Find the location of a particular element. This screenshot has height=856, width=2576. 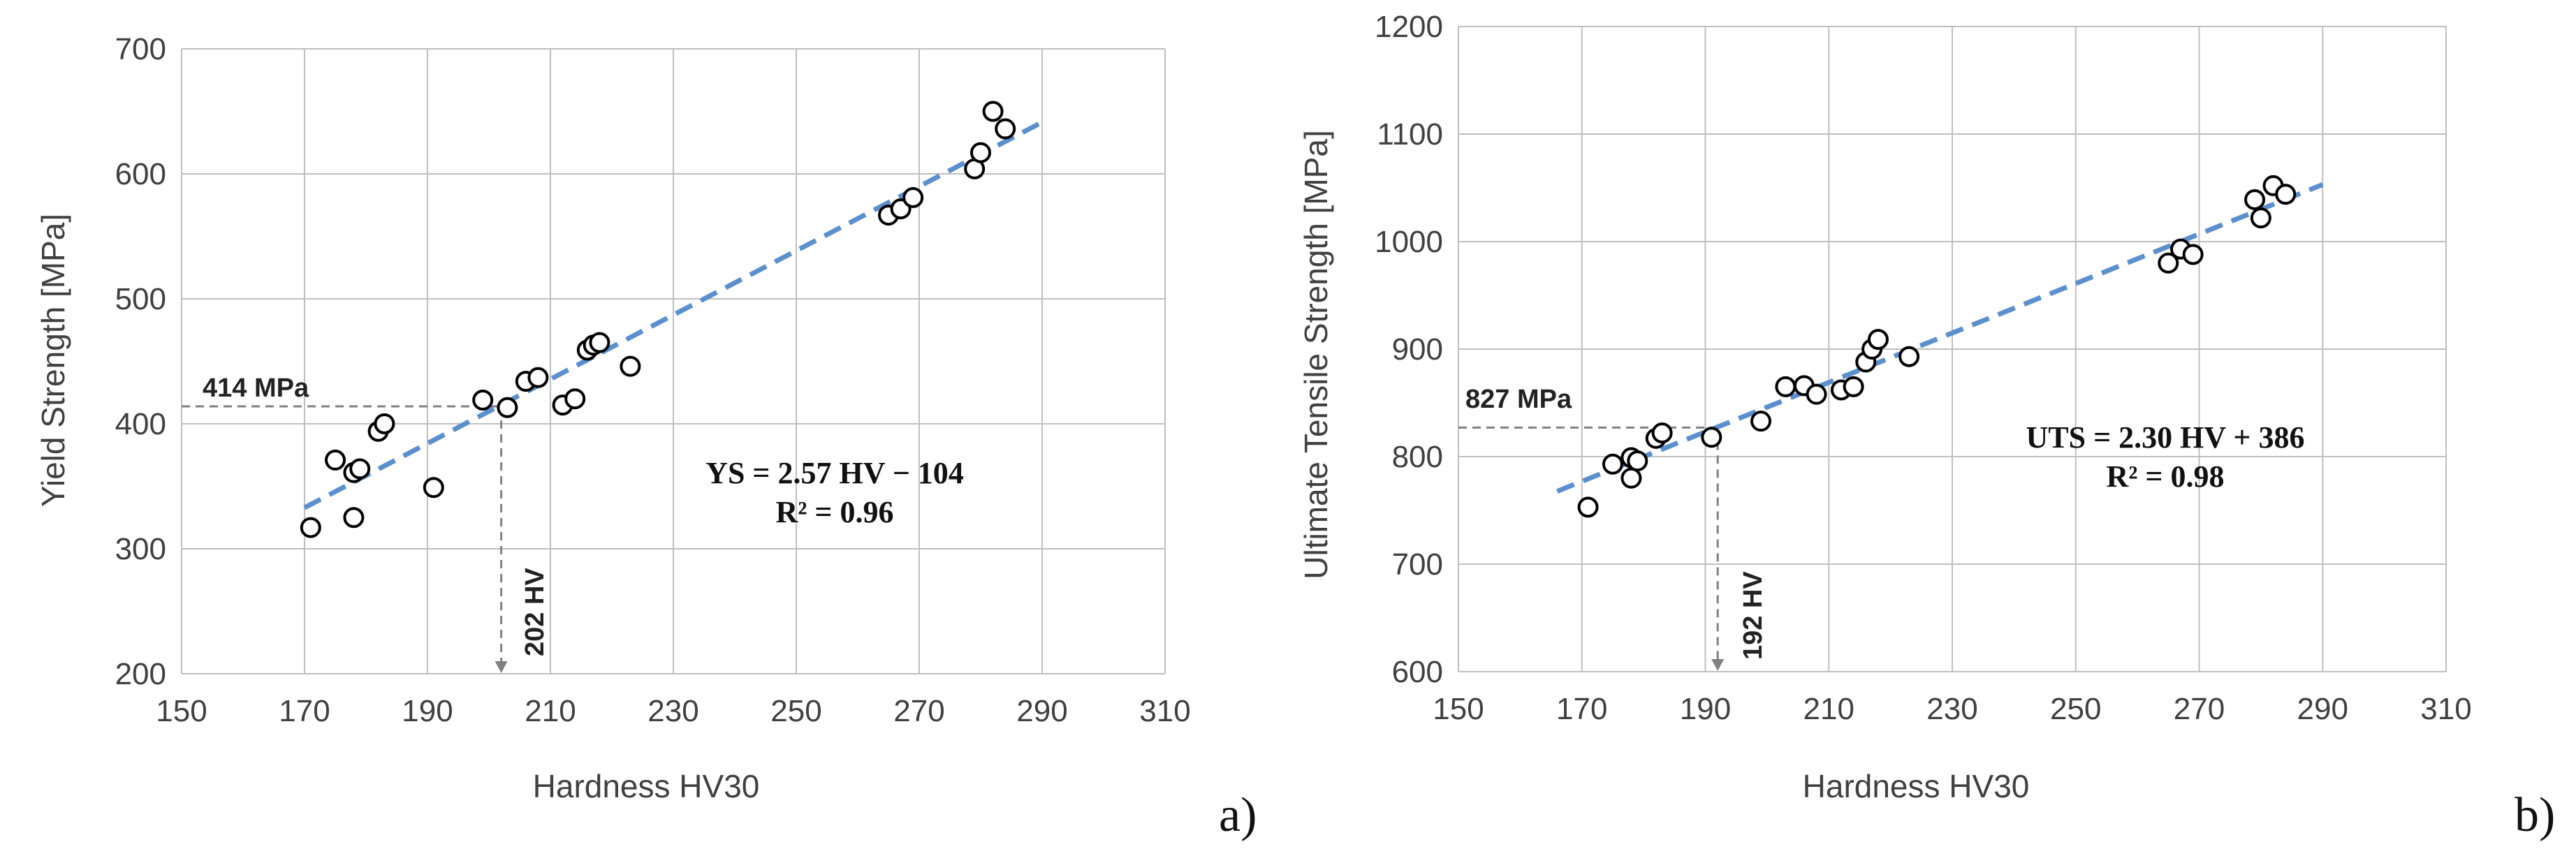

panel-b-y-tick-label: 700 is located at coordinates (1417, 564).